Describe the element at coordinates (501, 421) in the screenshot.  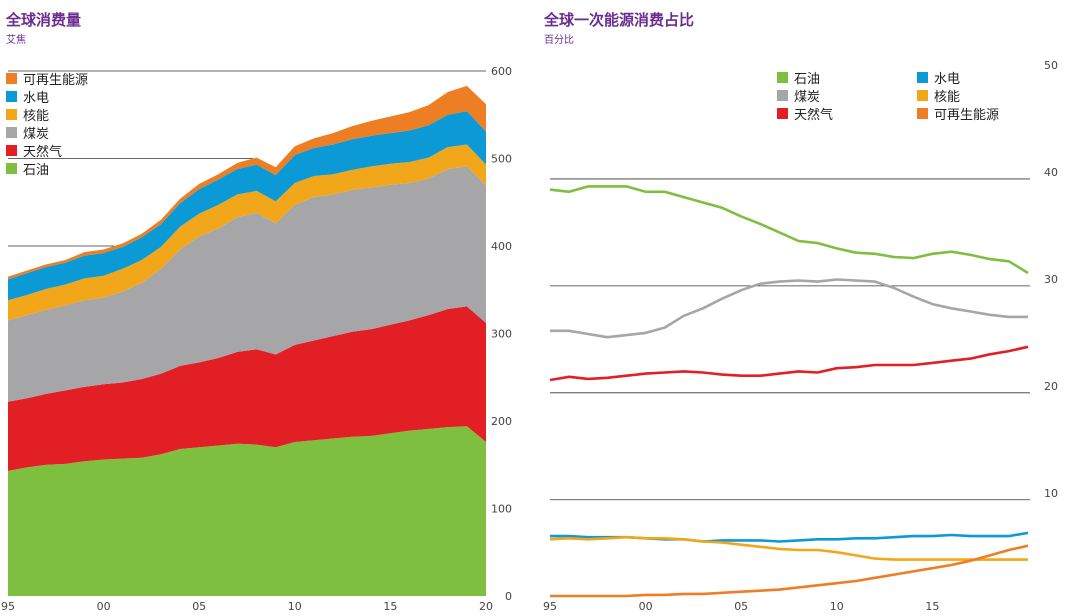
I see `y-tick-label: 200` at that location.